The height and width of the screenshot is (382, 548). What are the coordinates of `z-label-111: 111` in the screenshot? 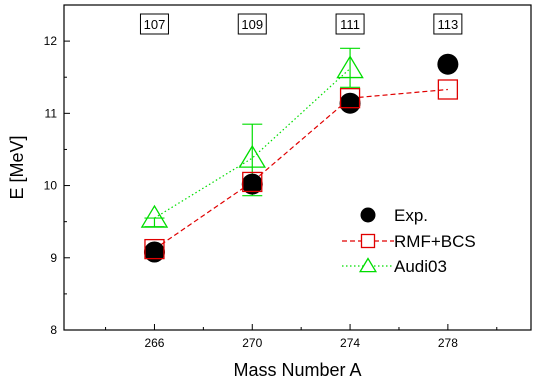 It's located at (350, 24).